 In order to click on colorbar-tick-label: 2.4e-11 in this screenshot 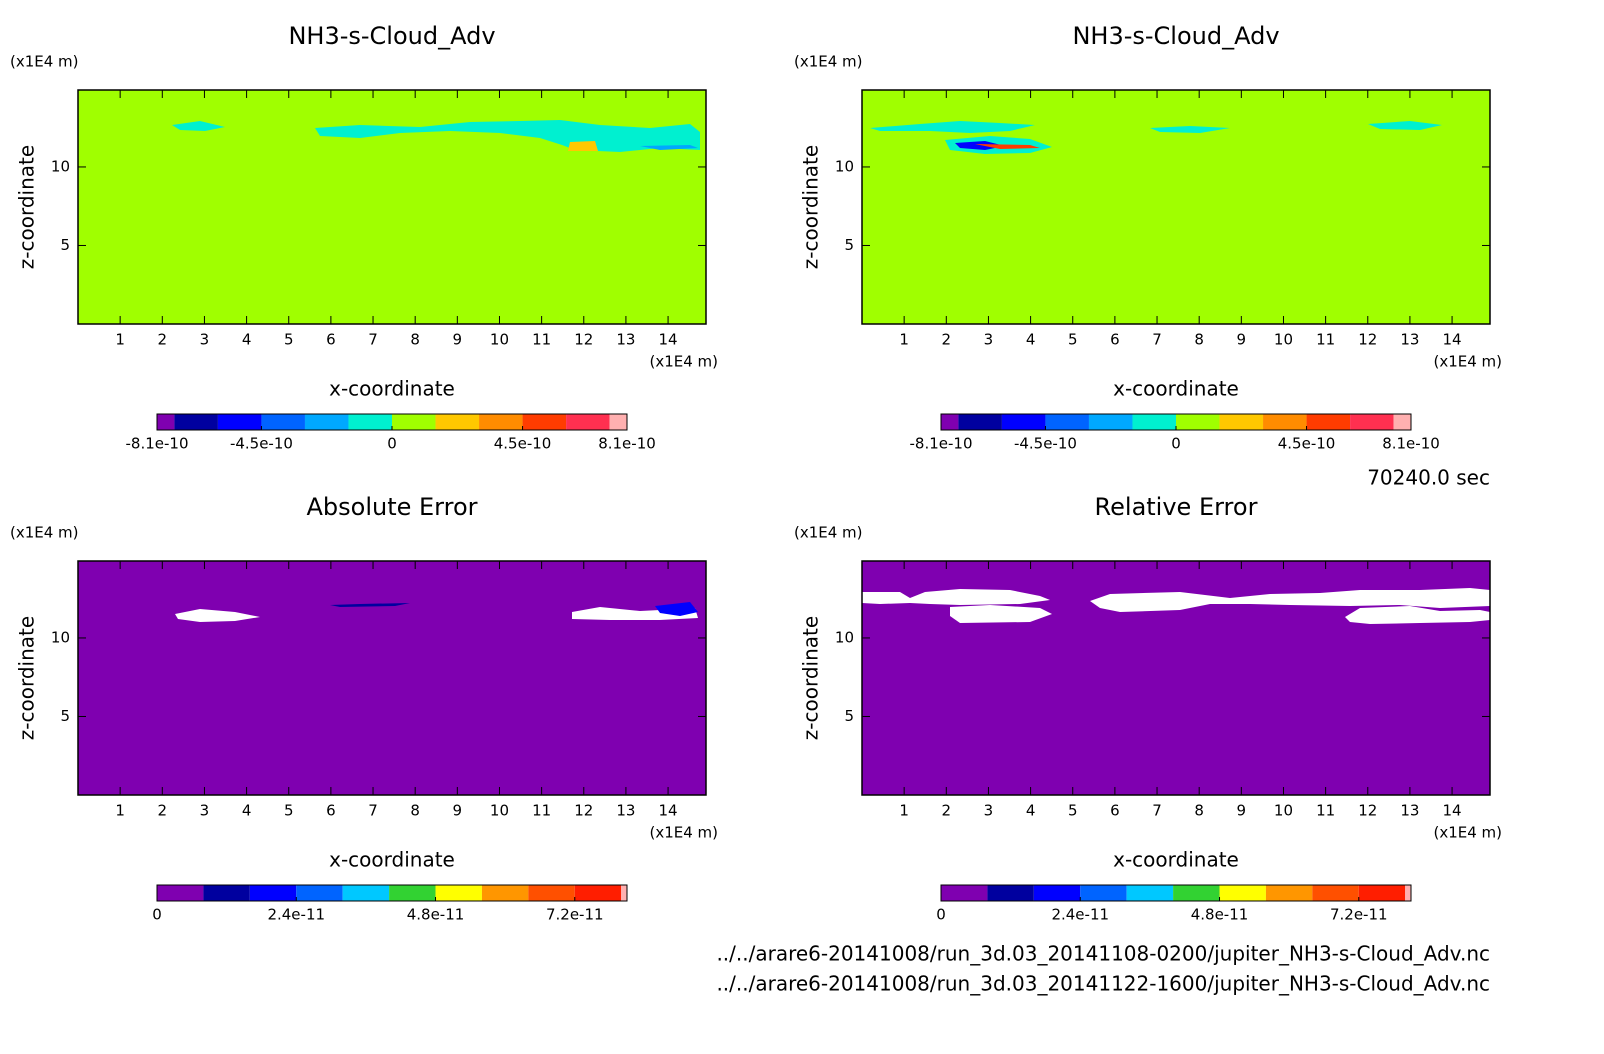, I will do `click(1080, 915)`.